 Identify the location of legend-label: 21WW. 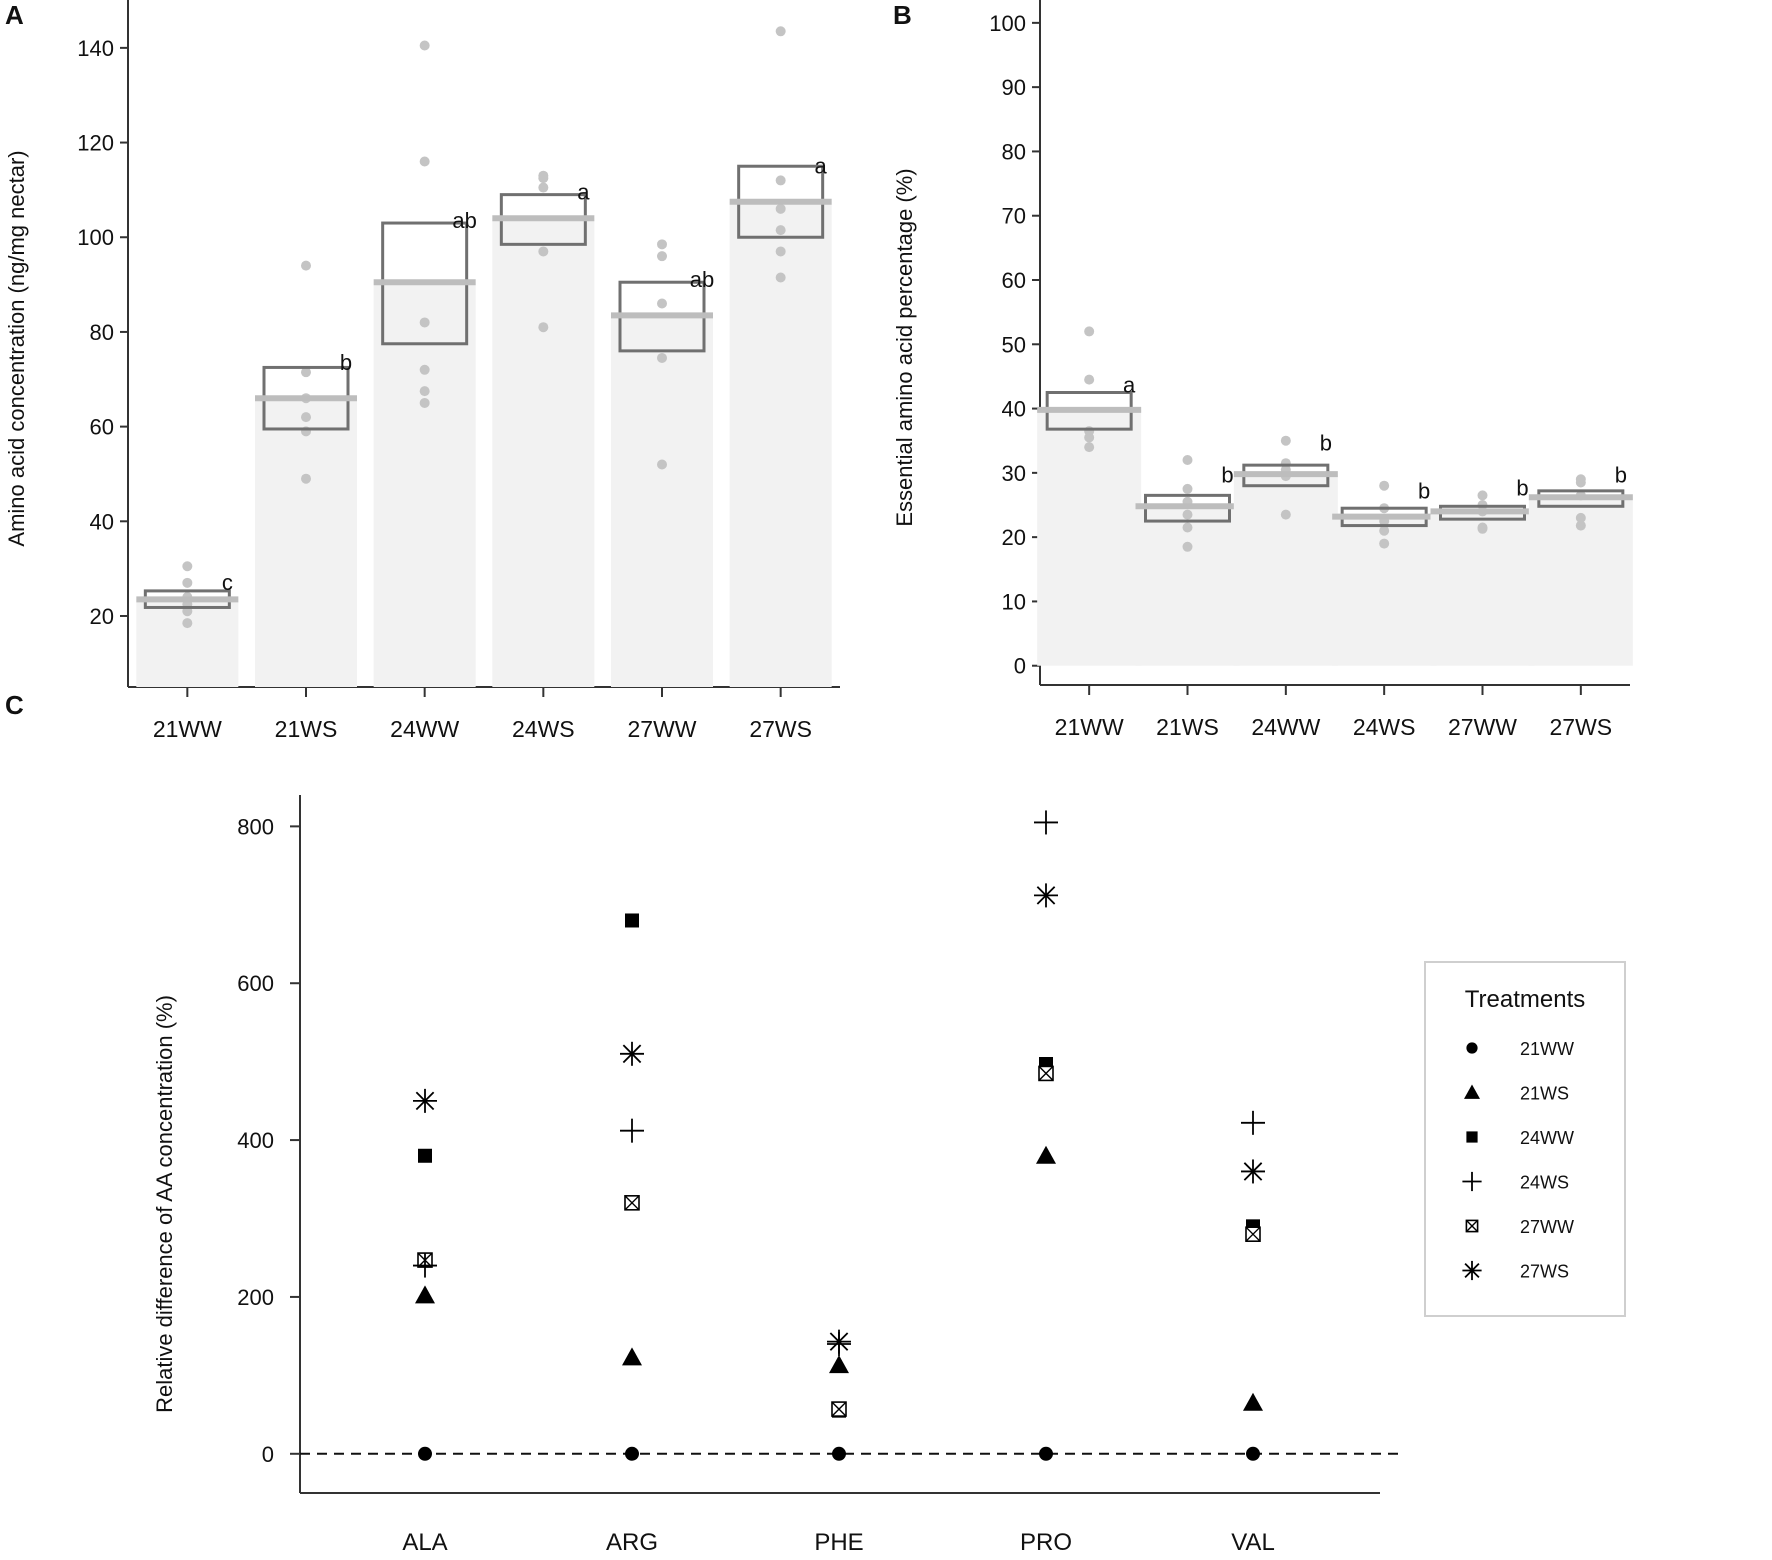
(1547, 1049).